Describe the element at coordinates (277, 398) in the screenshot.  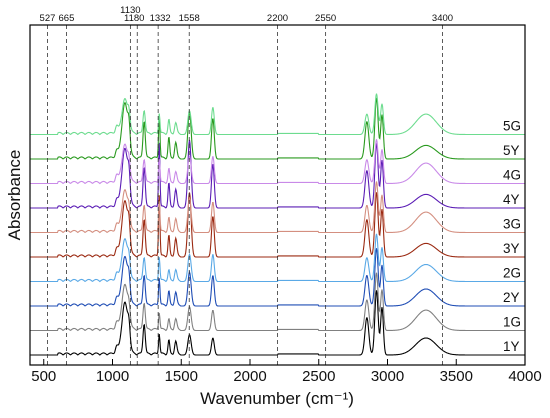
I see `x-axis-title: Wavenumber (cm⁻¹)` at that location.